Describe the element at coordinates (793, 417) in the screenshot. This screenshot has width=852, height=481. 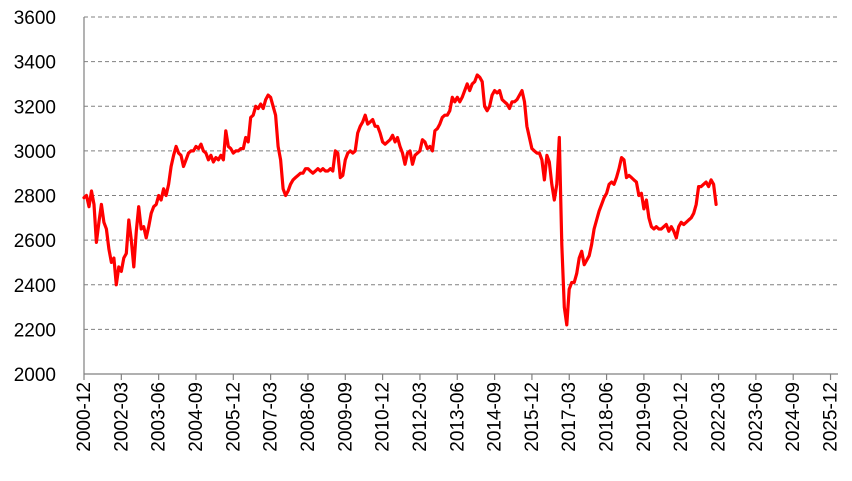
I see `x-tick-label: 2024-09` at that location.